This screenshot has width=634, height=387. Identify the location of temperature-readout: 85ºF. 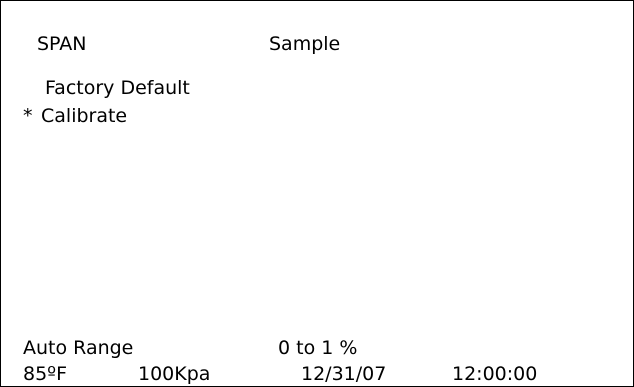
(45, 374).